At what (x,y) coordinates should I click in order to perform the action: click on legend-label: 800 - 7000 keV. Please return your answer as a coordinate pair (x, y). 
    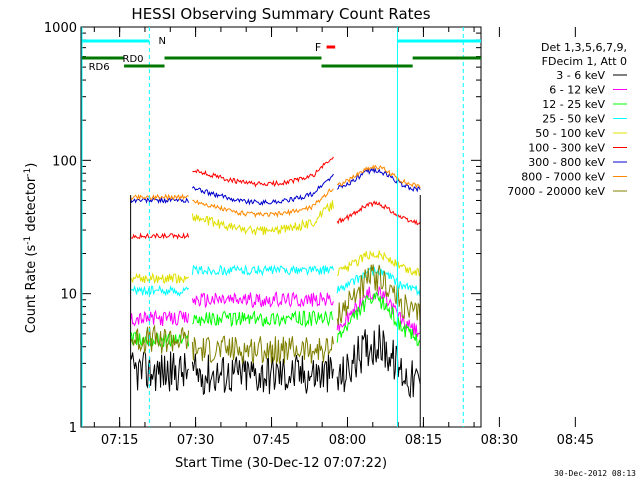
    Looking at the image, I should click on (563, 177).